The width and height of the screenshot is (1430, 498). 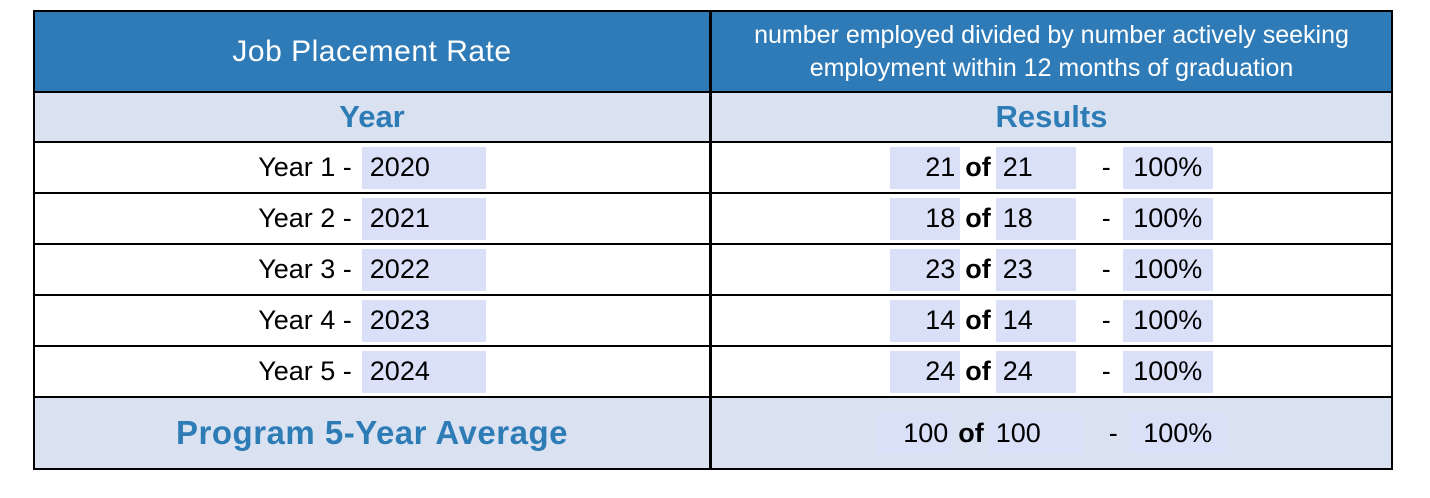 What do you see at coordinates (423, 371) in the screenshot?
I see `year-input-field: 2024` at bounding box center [423, 371].